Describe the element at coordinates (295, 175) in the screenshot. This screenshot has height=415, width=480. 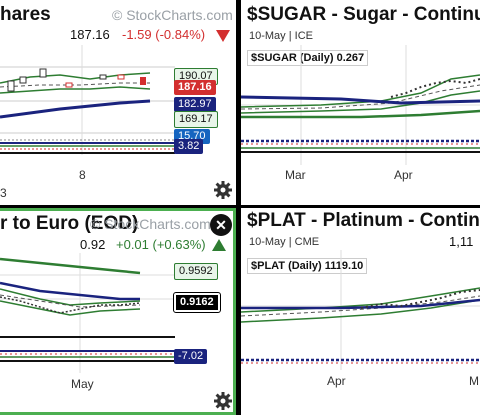
I see `x-axis-label: Mar` at that location.